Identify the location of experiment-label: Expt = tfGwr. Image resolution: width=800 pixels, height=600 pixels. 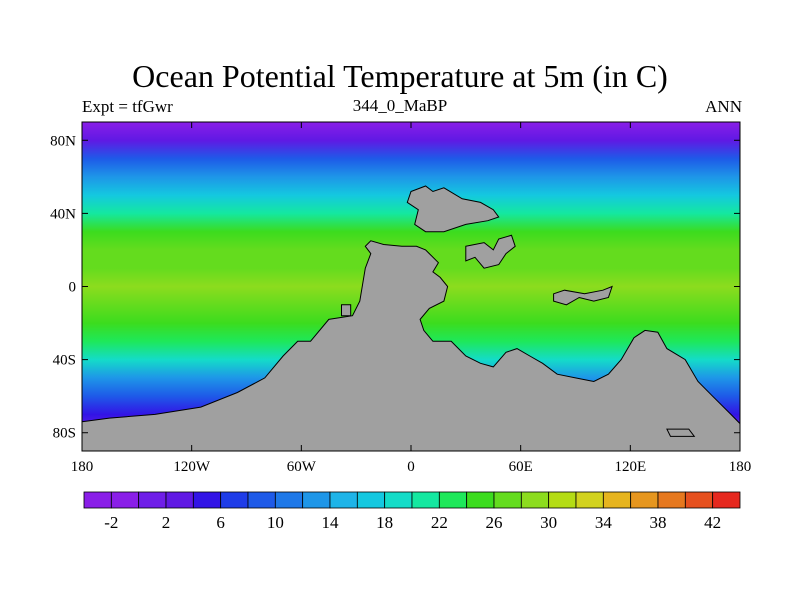
(127, 106).